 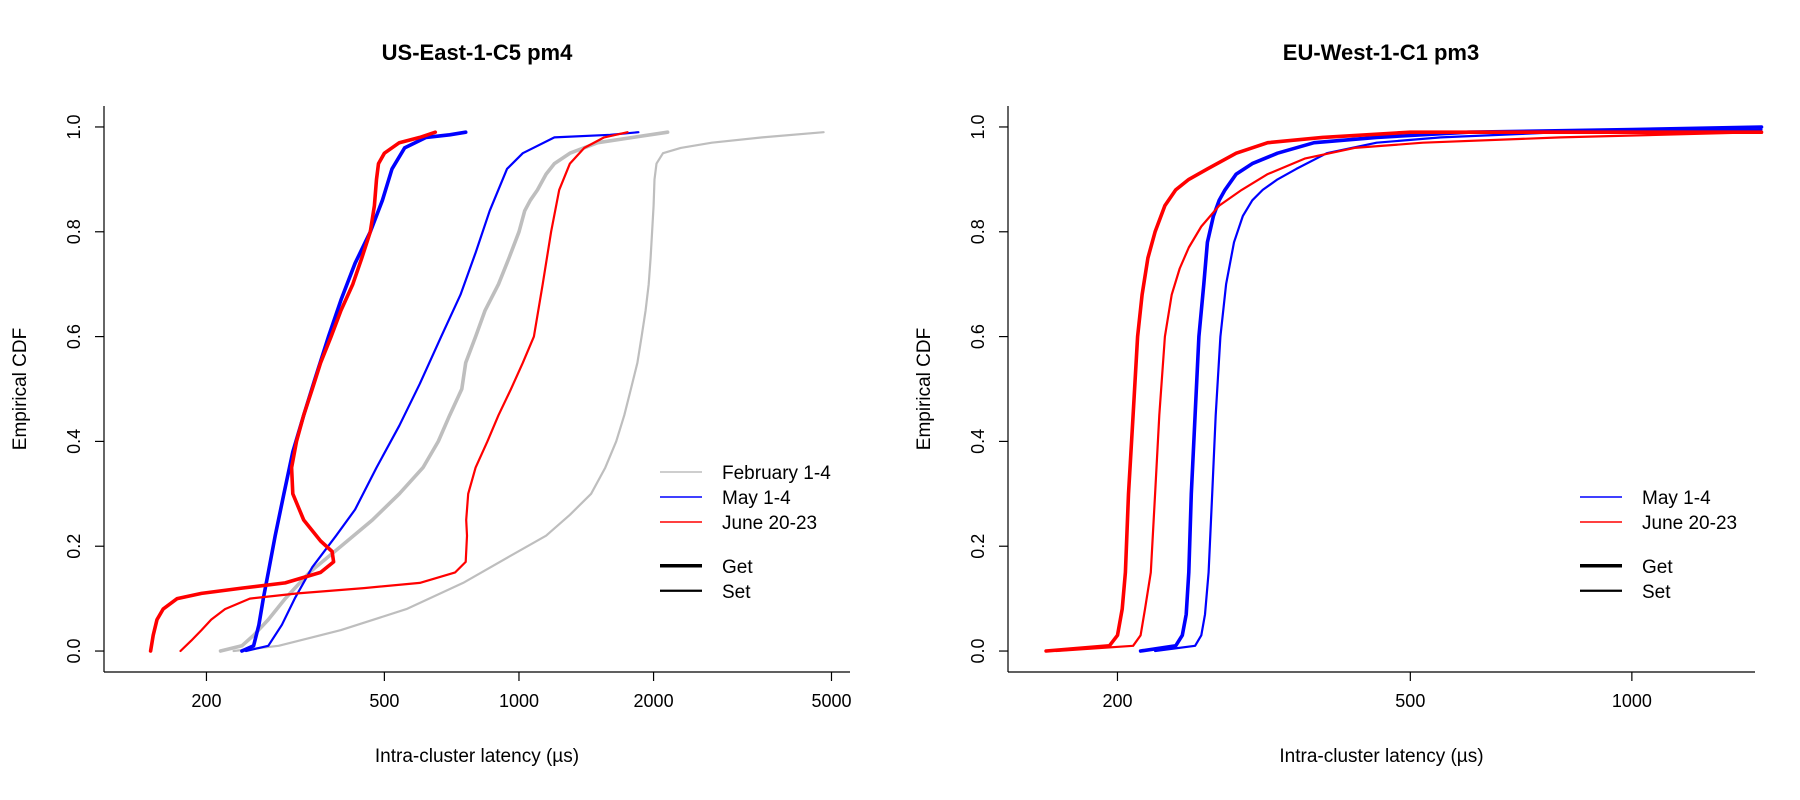 I want to click on chart-title: EU-West-1-C1 pm3, so click(x=1381, y=52).